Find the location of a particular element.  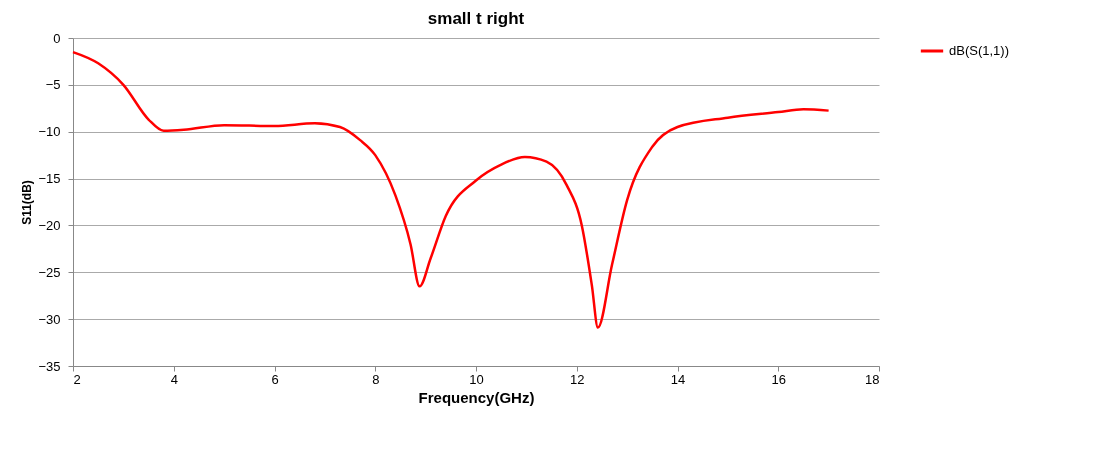

y-tick-label: −25 is located at coordinates (49, 272).